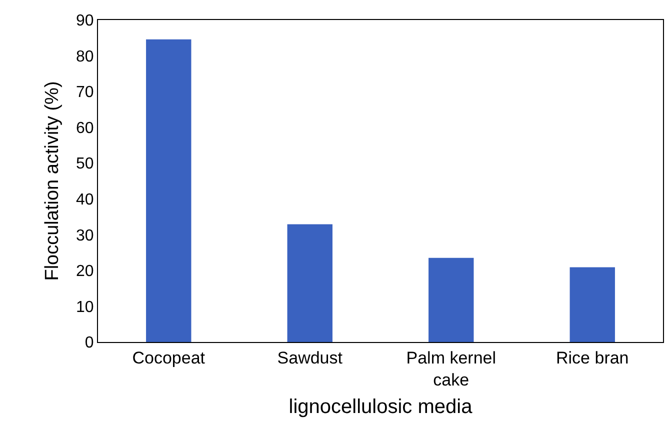 The height and width of the screenshot is (430, 665). I want to click on x-tick-label: Sawdust, so click(310, 358).